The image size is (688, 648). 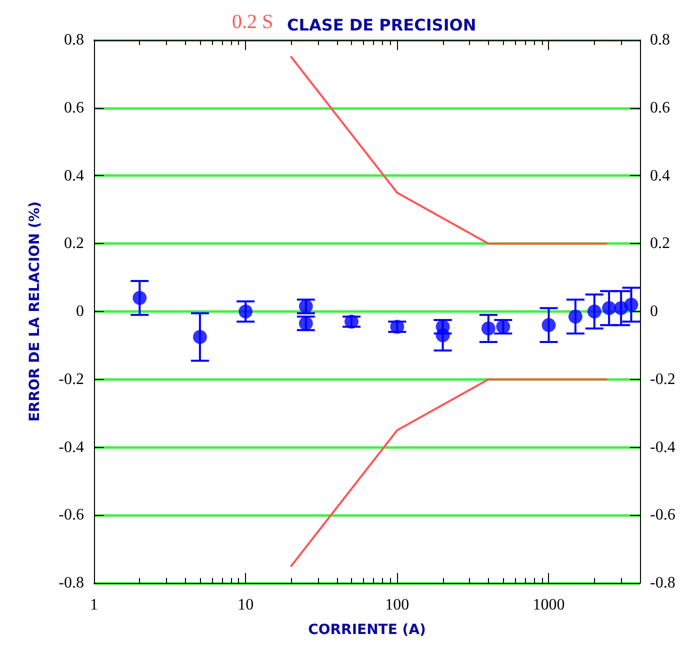 What do you see at coordinates (654, 311) in the screenshot?
I see `y2-tick-label: 0` at bounding box center [654, 311].